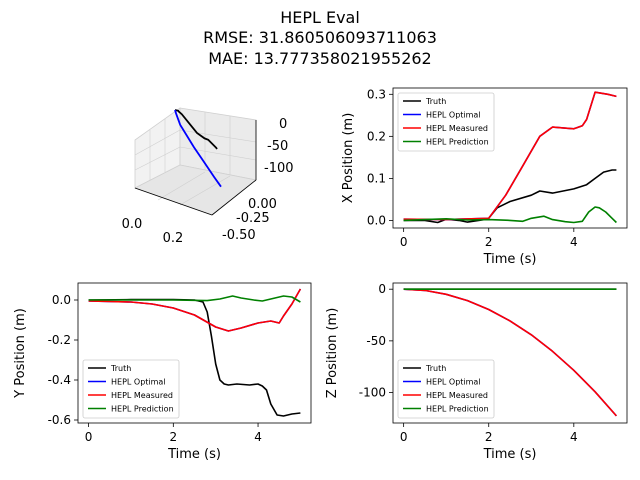 This screenshot has width=640, height=480. Describe the element at coordinates (457, 142) in the screenshot. I see `legend-label-1-3: HEPL Prediction` at that location.